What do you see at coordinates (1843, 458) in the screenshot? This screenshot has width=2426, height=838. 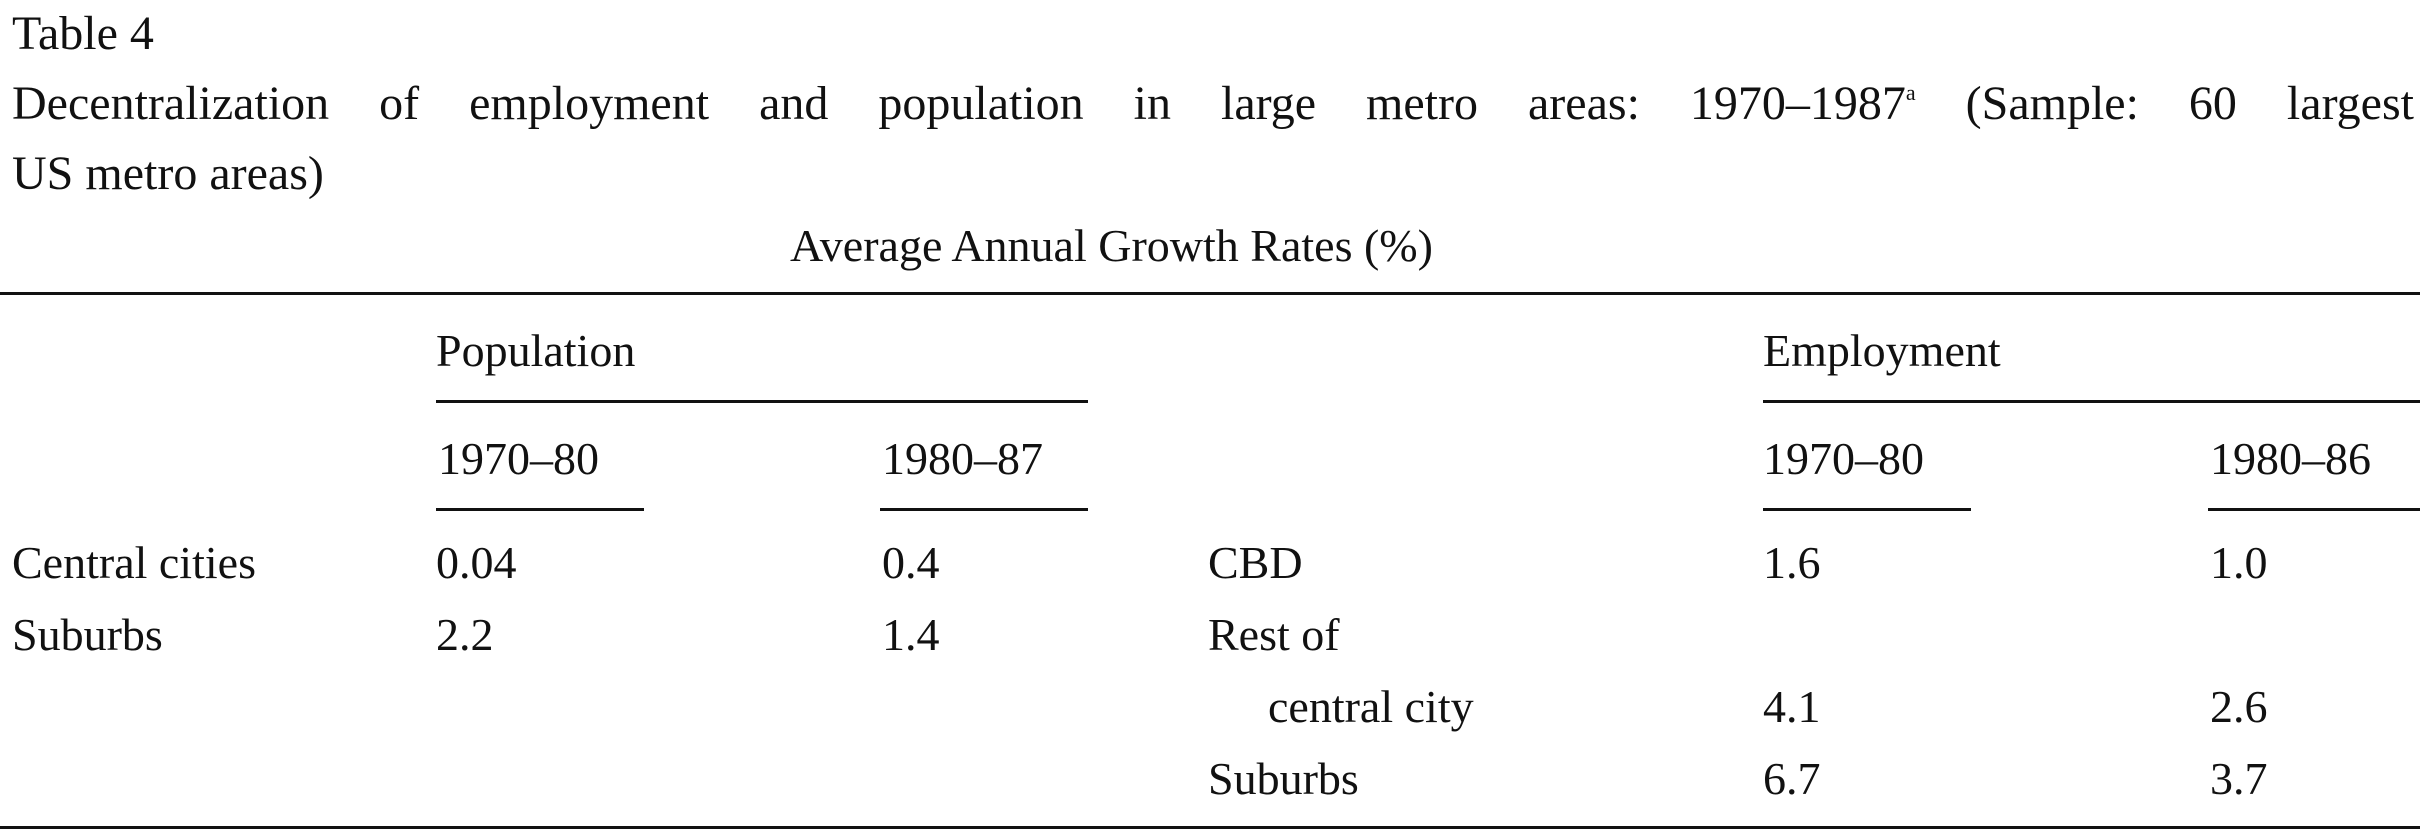 I see `employment-period-1: 1970–80` at bounding box center [1843, 458].